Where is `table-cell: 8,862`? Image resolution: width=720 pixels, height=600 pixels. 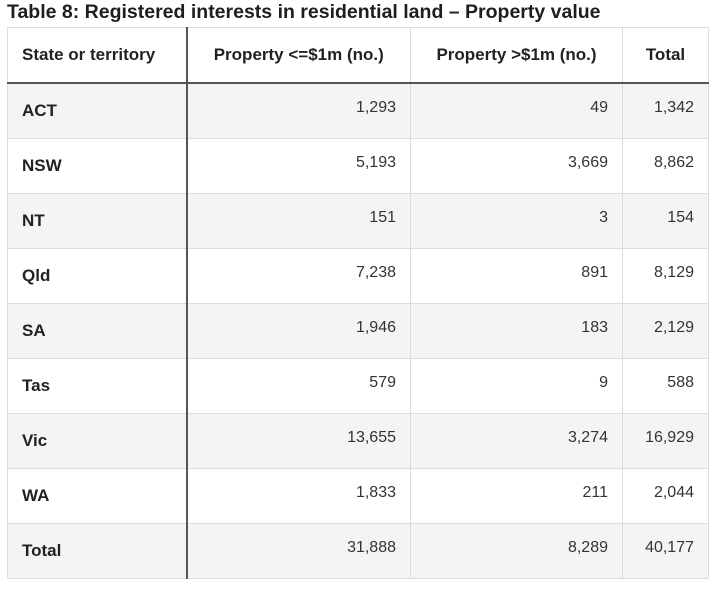
table-cell: 8,862 is located at coordinates (665, 165).